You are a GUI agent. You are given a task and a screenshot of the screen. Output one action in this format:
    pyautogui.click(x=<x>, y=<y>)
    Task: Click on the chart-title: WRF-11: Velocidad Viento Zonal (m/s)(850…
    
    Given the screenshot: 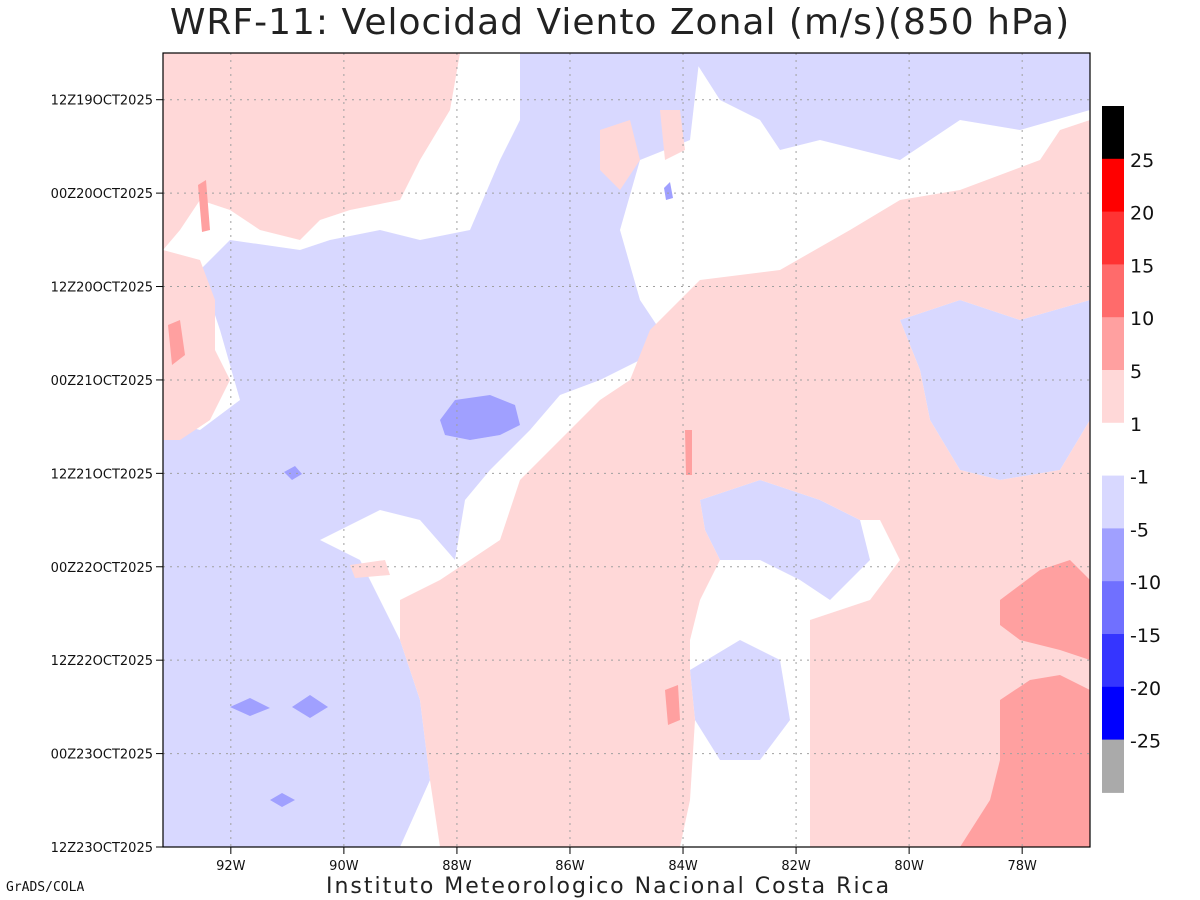 What is the action you would take?
    pyautogui.click(x=620, y=22)
    